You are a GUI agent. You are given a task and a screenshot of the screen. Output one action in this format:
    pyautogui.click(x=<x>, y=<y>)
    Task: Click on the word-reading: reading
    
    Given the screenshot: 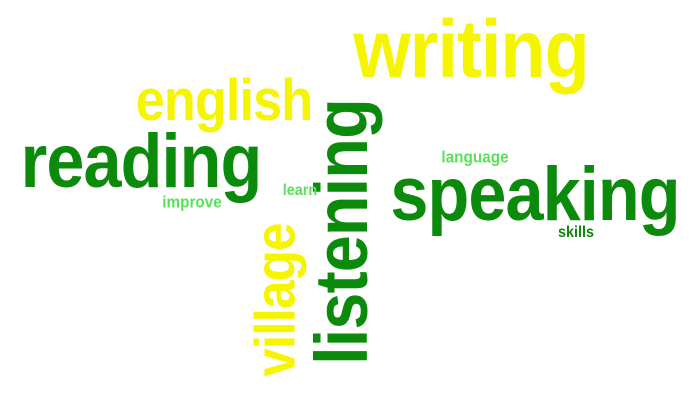 What is the action you would take?
    pyautogui.click(x=141, y=161)
    